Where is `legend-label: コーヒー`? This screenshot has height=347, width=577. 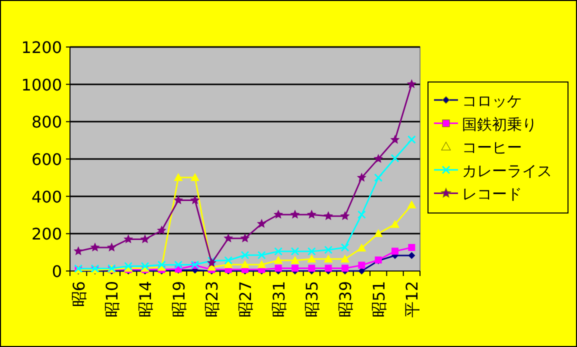 legend-label: コーヒー is located at coordinates (492, 147).